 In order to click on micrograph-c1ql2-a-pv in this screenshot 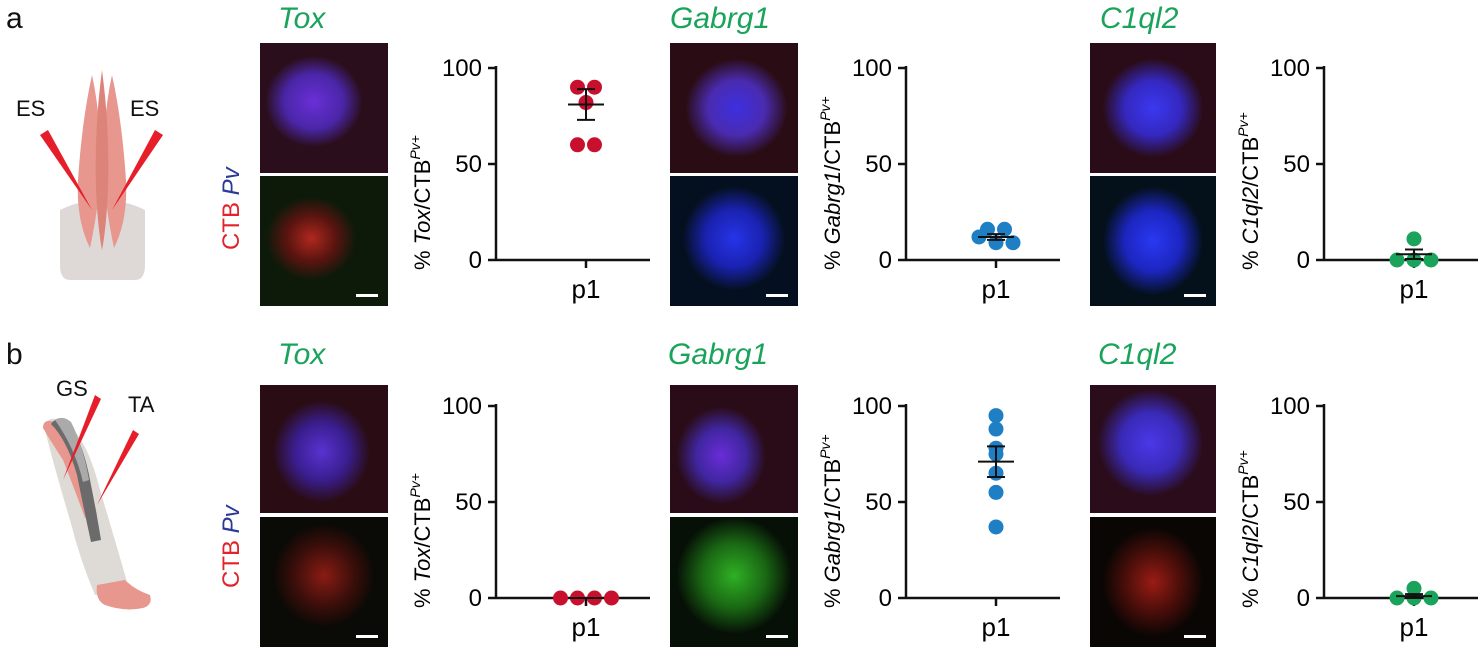, I will do `click(1153, 108)`.